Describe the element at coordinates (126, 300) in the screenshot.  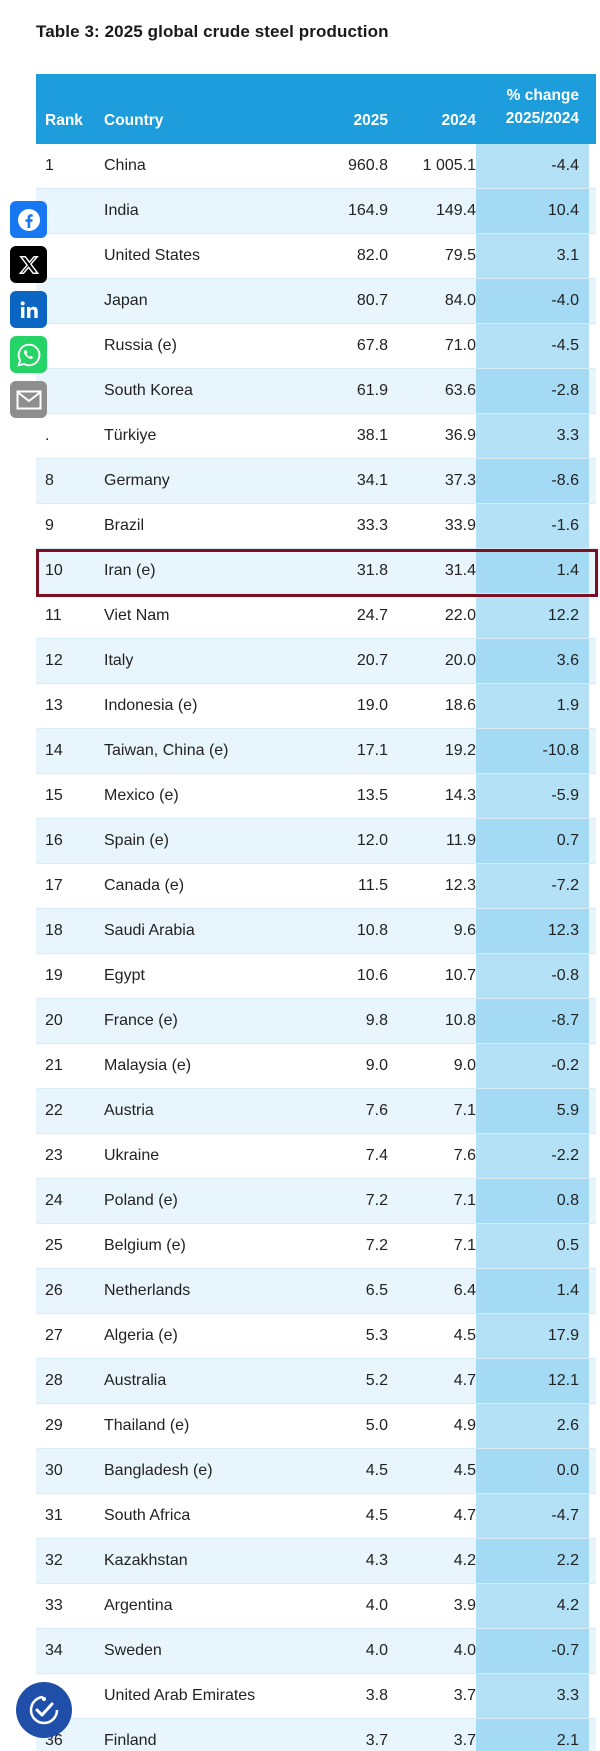
I see `cell-country: Japan` at that location.